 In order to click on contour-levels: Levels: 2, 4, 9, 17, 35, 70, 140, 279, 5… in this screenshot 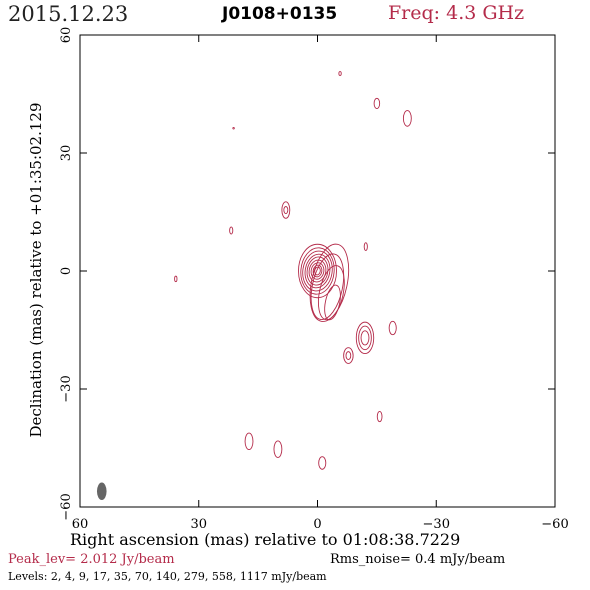, I will do `click(167, 576)`.